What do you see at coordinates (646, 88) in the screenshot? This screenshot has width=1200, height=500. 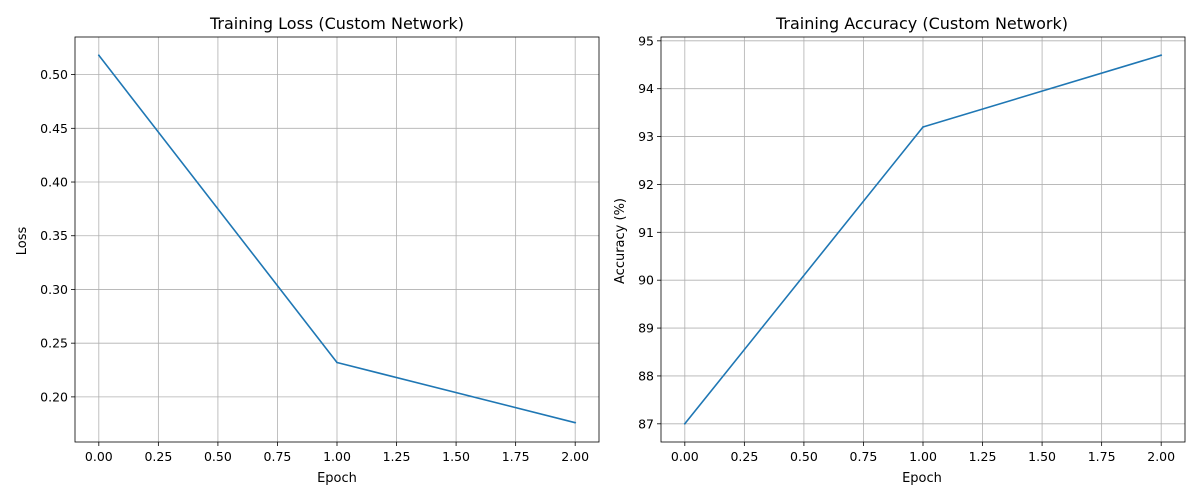 I see `y-tick-label: 94` at bounding box center [646, 88].